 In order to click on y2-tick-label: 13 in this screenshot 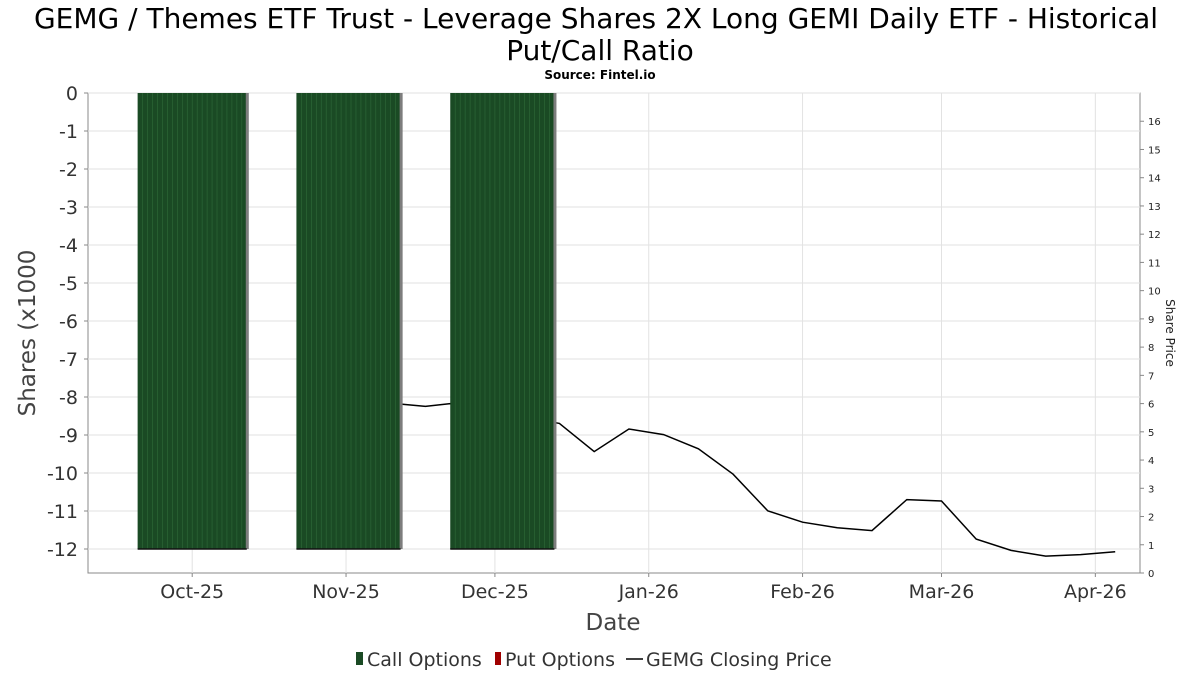, I will do `click(1154, 207)`.